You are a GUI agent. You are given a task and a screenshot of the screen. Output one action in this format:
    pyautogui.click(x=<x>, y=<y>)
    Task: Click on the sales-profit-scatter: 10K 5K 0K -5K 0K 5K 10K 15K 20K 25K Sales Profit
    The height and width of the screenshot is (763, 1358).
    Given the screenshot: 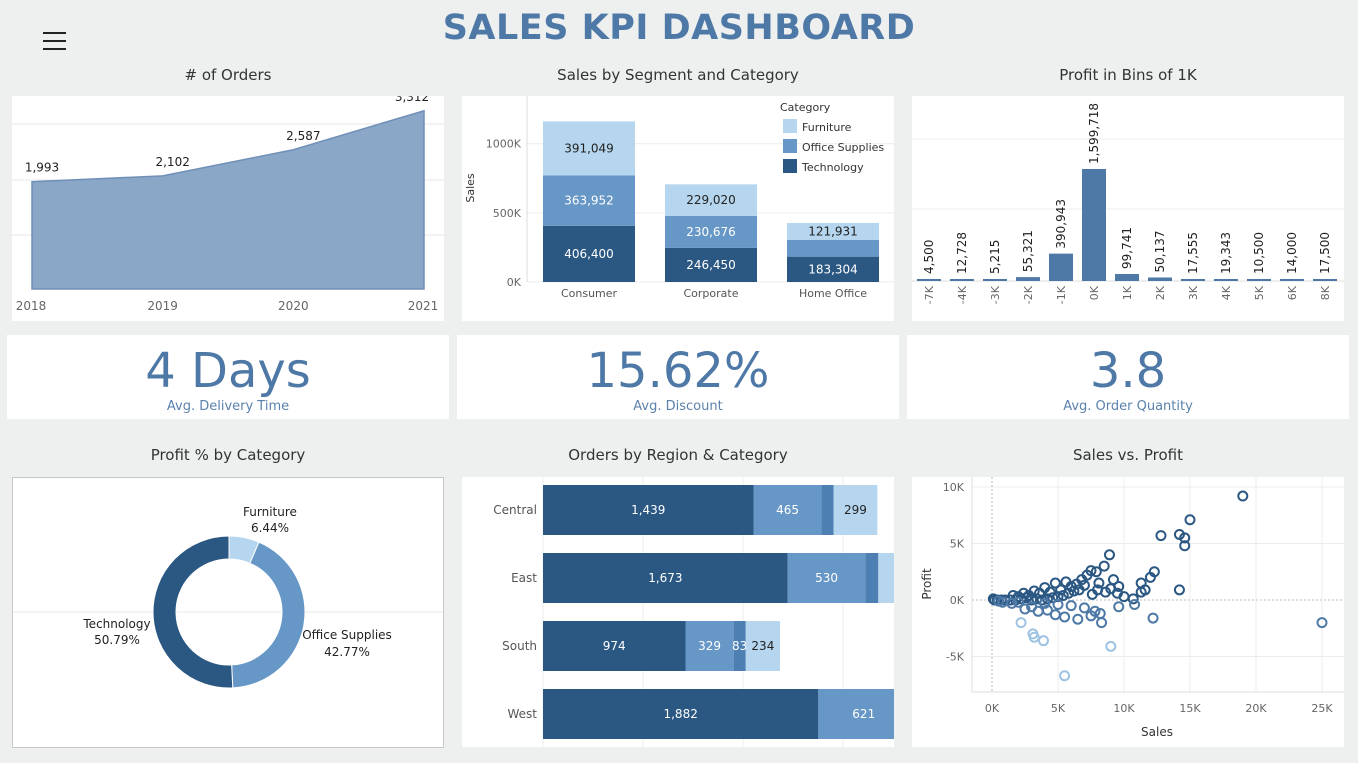 What is the action you would take?
    pyautogui.click(x=1128, y=612)
    